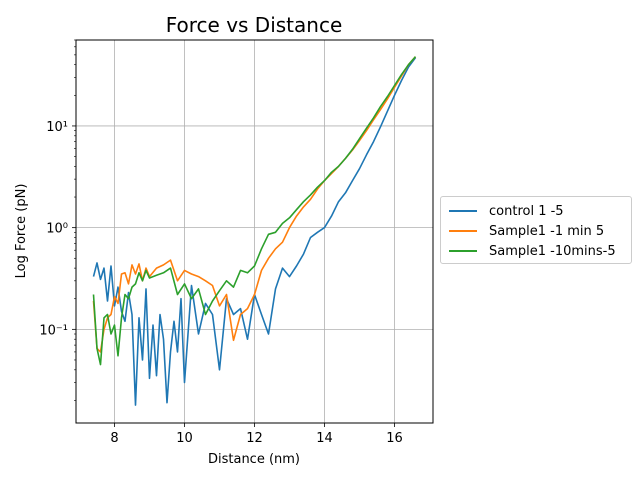  I want to click on legend-item: control 1 -5, so click(506, 211).